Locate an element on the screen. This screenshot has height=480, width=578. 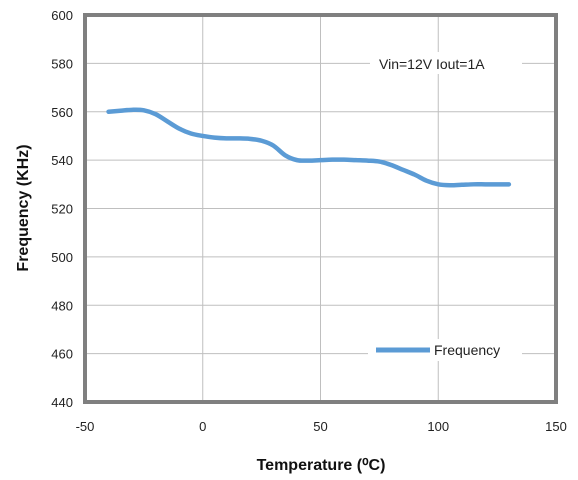
series-lines is located at coordinates (309, 147).